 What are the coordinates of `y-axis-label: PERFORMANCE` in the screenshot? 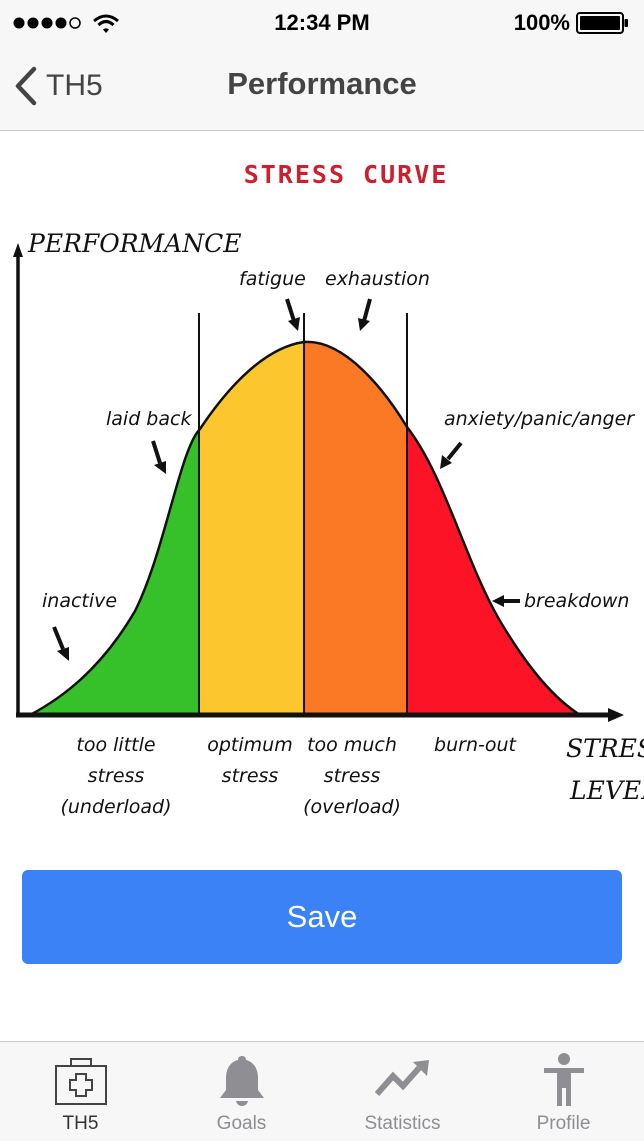 It's located at (134, 243).